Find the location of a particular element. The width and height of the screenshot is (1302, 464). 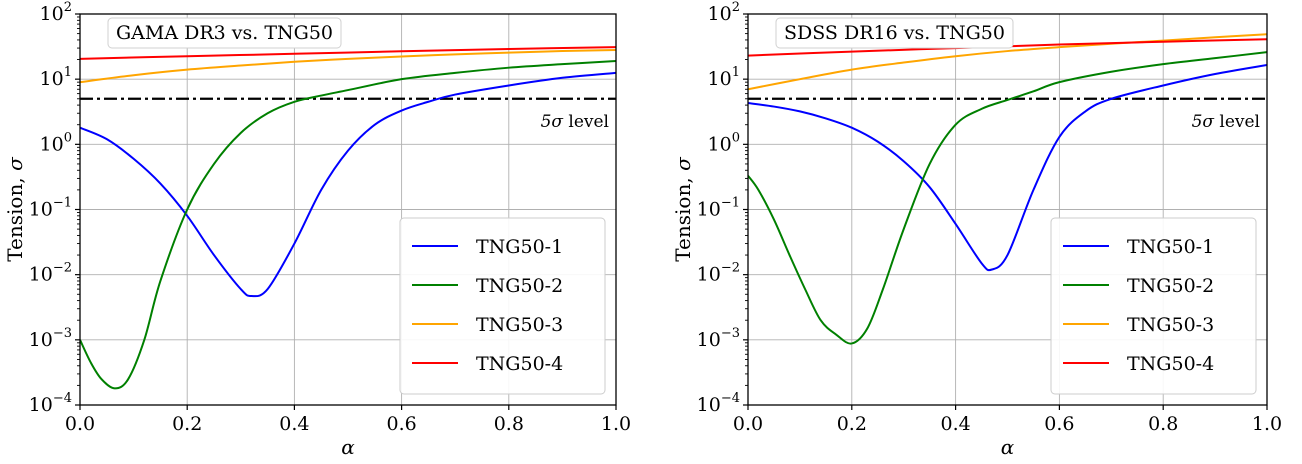

chart-title: SDSS DR16 vs. TNG50 is located at coordinates (894, 33).